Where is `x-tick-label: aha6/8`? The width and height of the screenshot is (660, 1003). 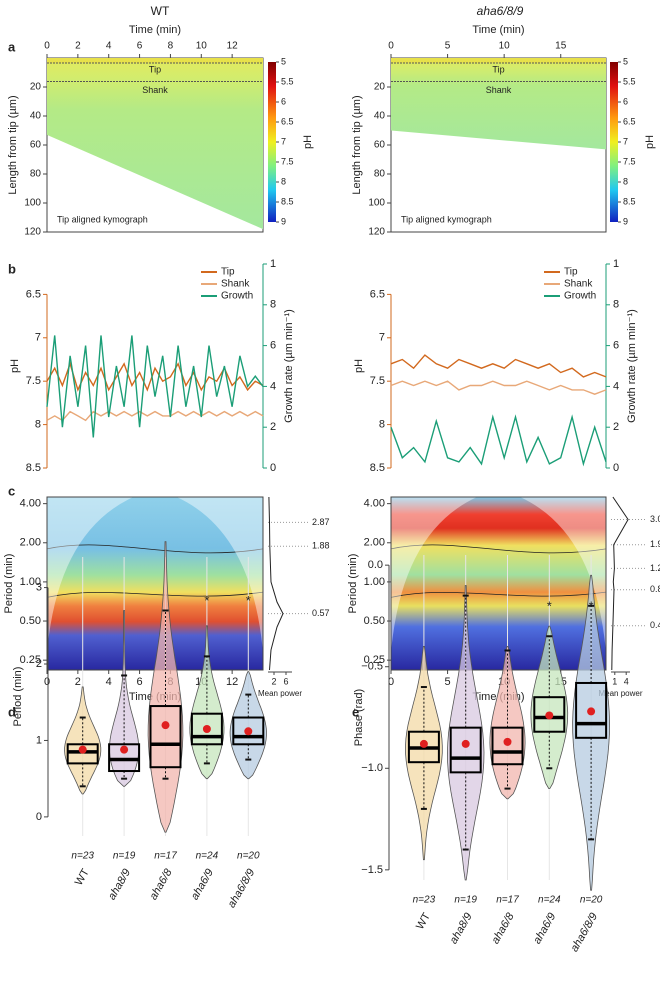
x-tick-label: aha6/8 is located at coordinates (161, 884).